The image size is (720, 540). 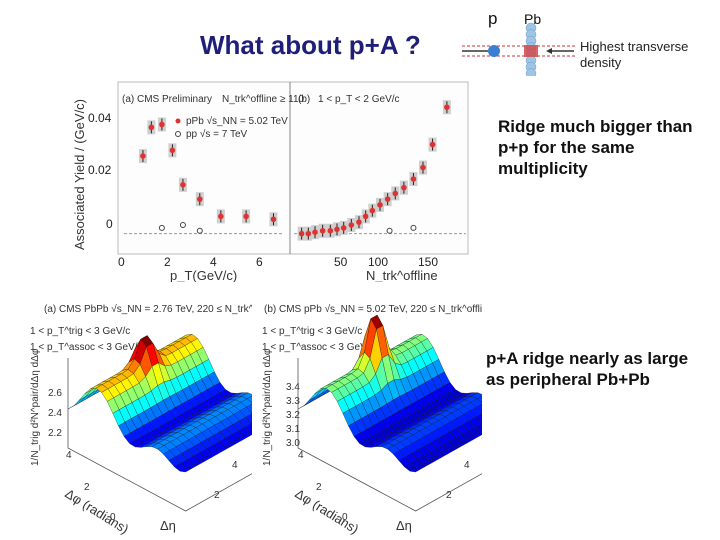 What do you see at coordinates (69, 455) in the screenshot?
I see `surface-left-phi-tick-0: 4` at bounding box center [69, 455].